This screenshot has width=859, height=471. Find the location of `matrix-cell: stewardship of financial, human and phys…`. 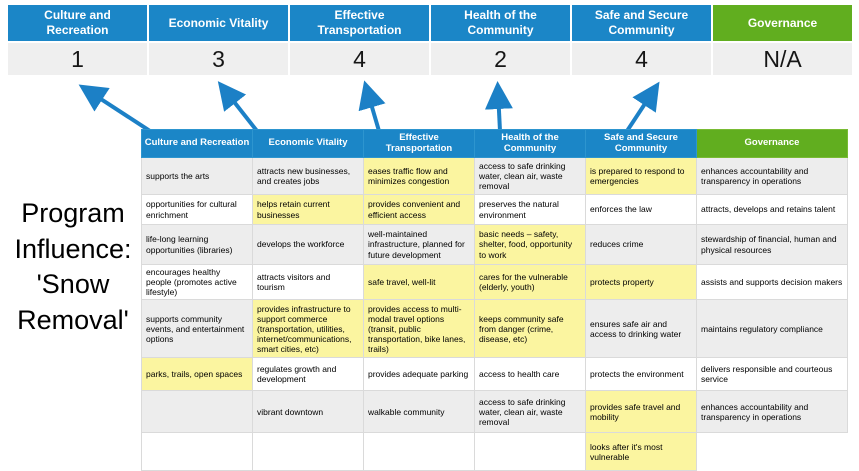

matrix-cell: stewardship of financial, human and phys… is located at coordinates (772, 244).